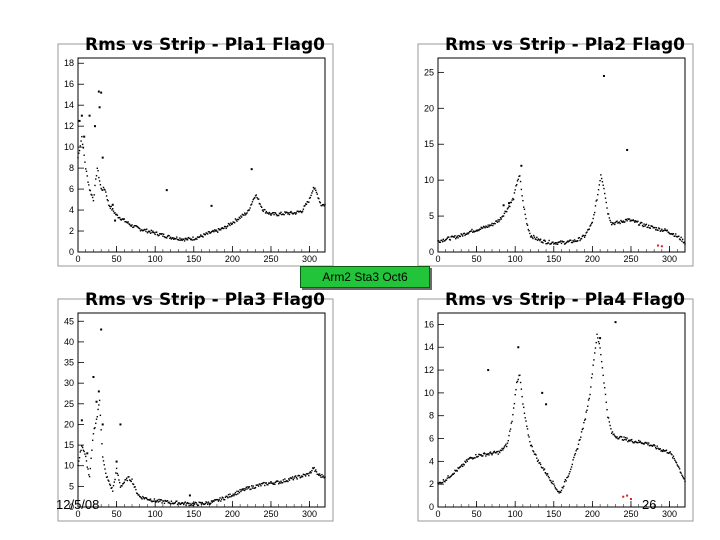 The image size is (720, 540). Describe the element at coordinates (232, 259) in the screenshot. I see `x-tick-label: 200` at that location.